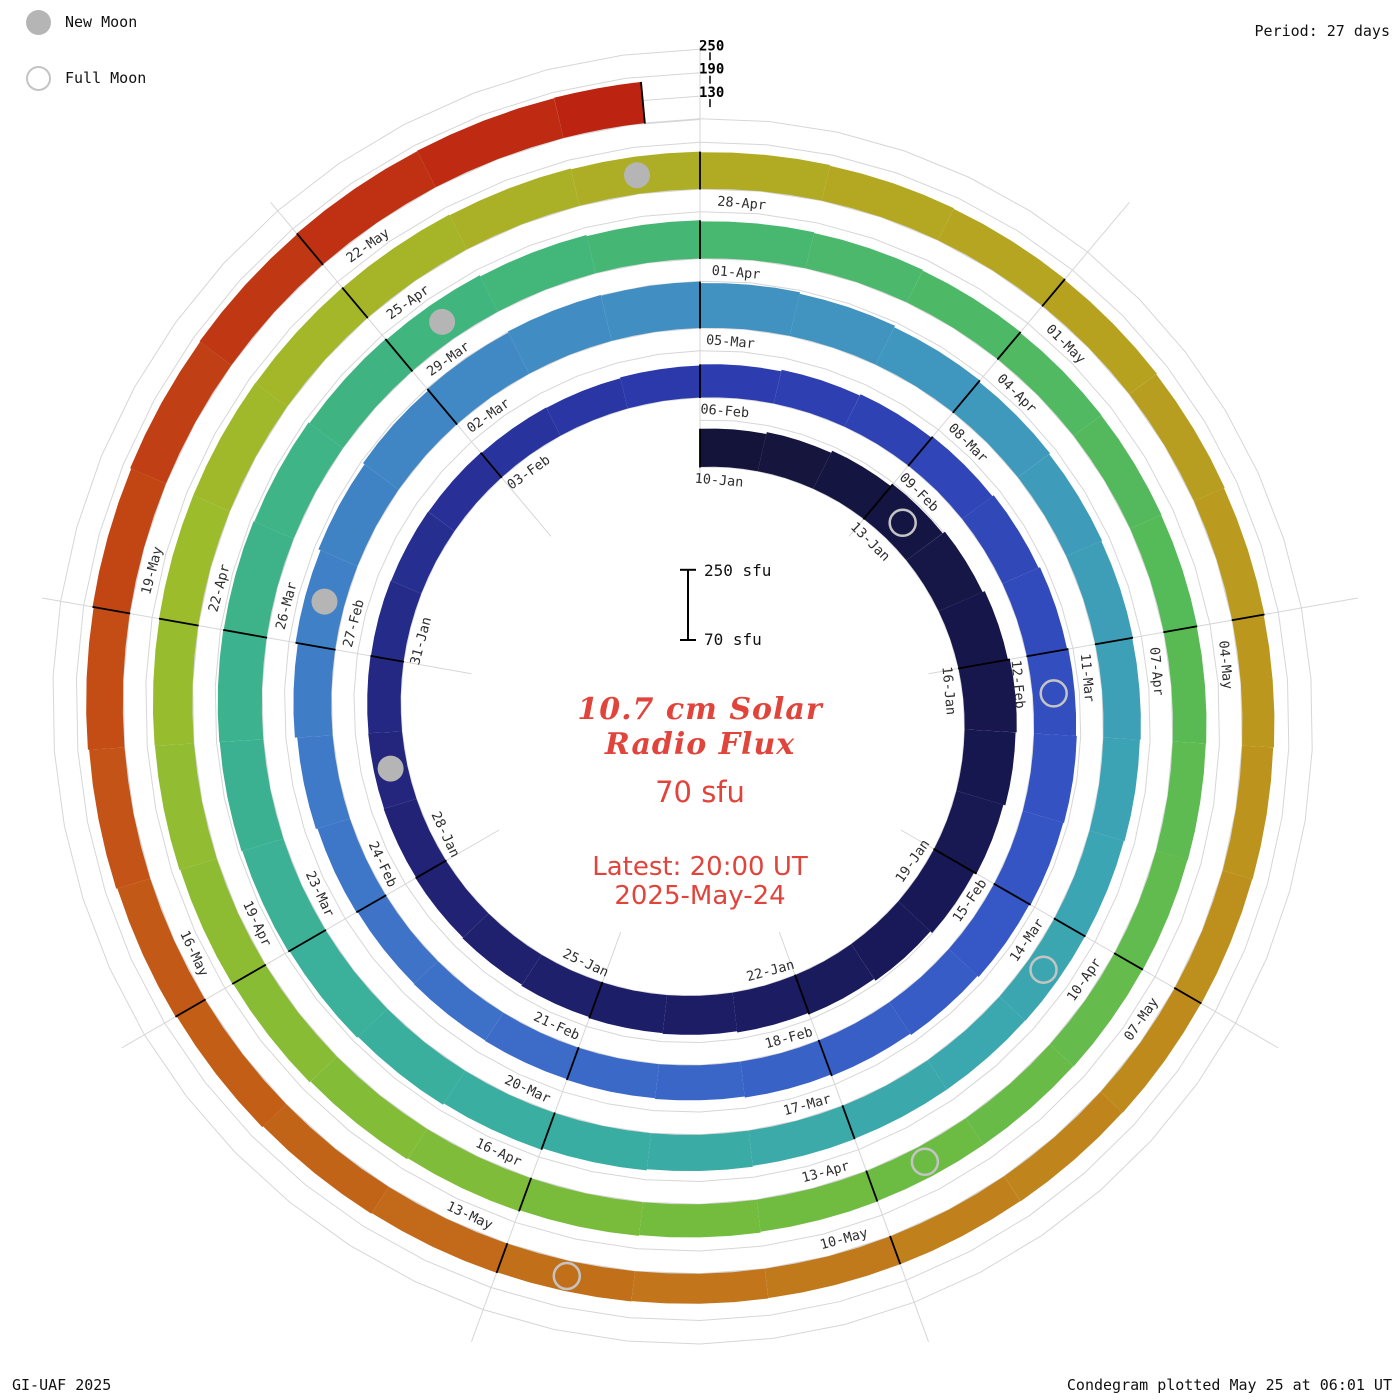  Describe the element at coordinates (86, 78) in the screenshot. I see `legend-full-moon: Full Moon` at that location.